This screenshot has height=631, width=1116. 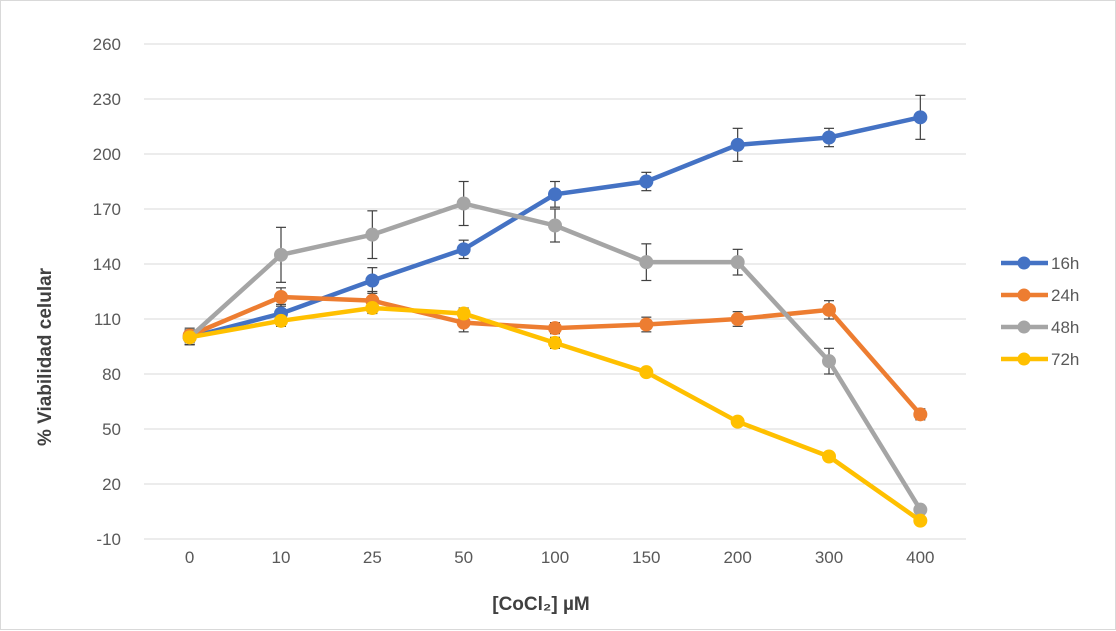 I want to click on y-axis-ticks: -10 20 50 80 110 140 170 200 230 260, so click(x=107, y=292).